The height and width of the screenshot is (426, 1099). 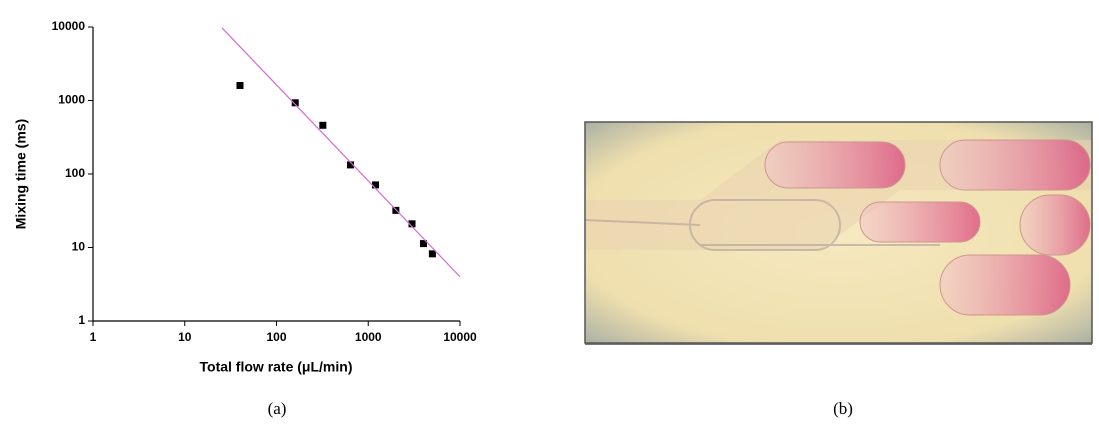 I want to click on caption: (b), so click(x=843, y=408).